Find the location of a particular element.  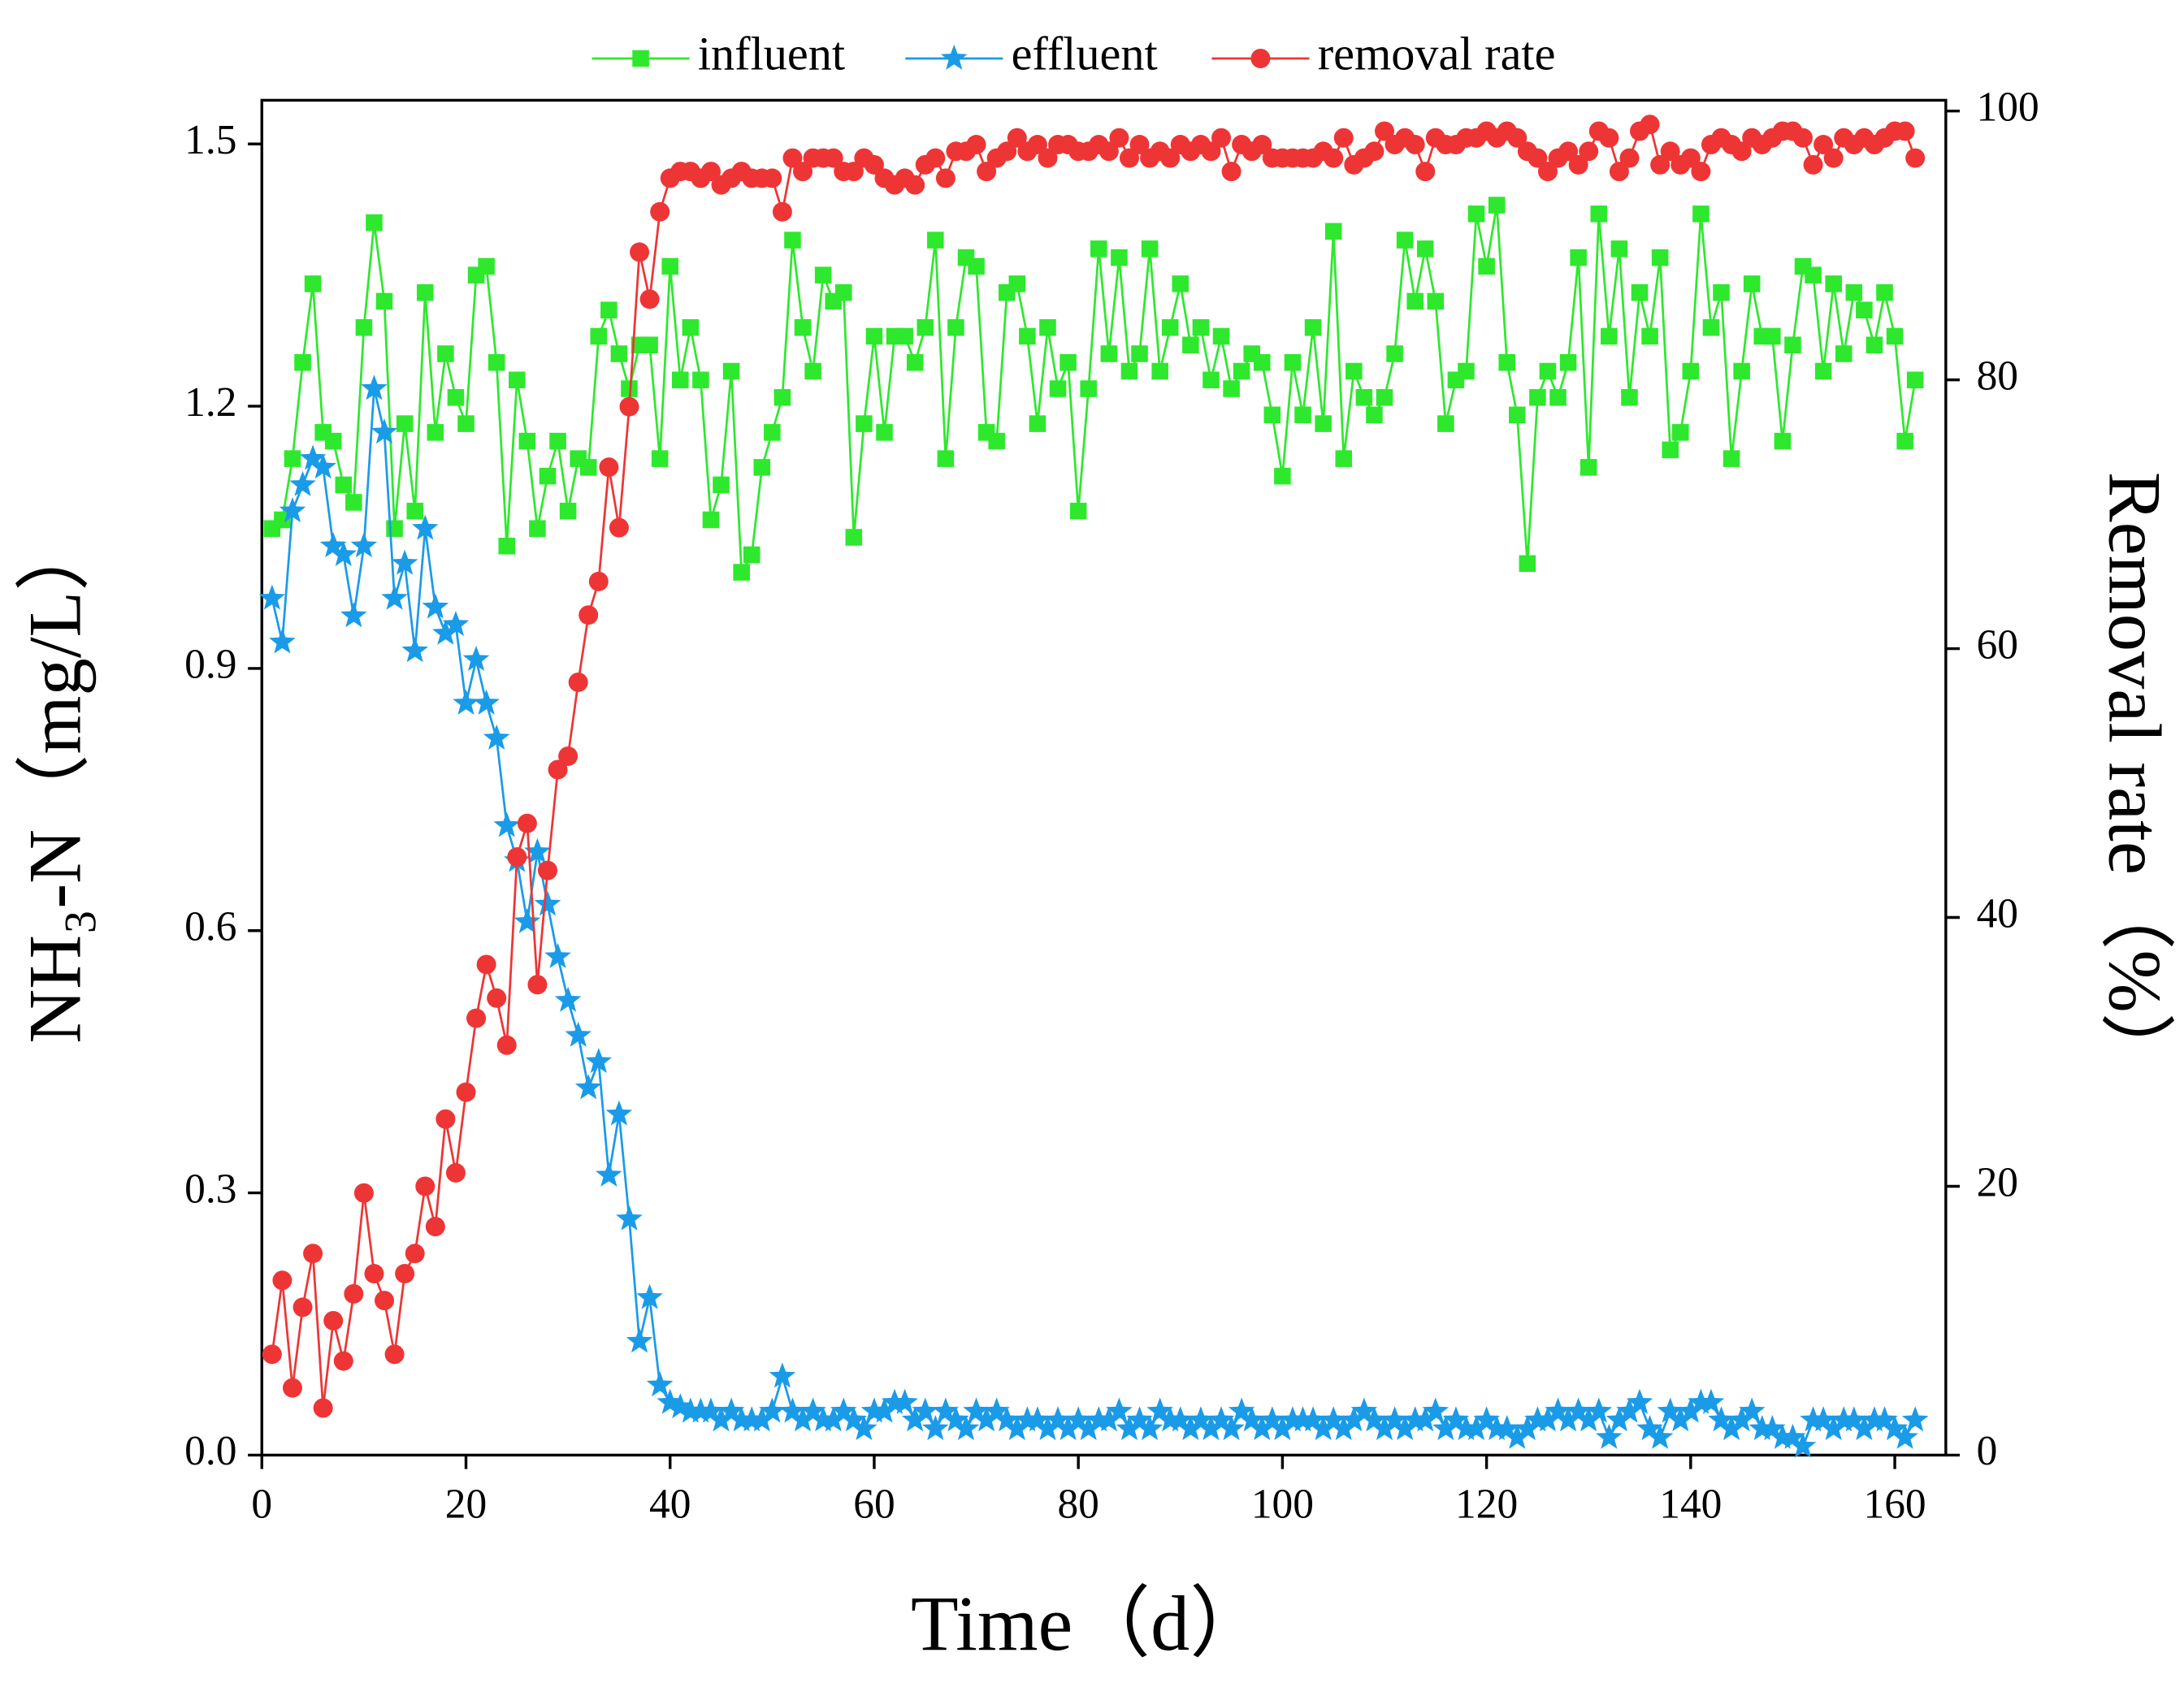

x-tick-label: 40 is located at coordinates (670, 1504).